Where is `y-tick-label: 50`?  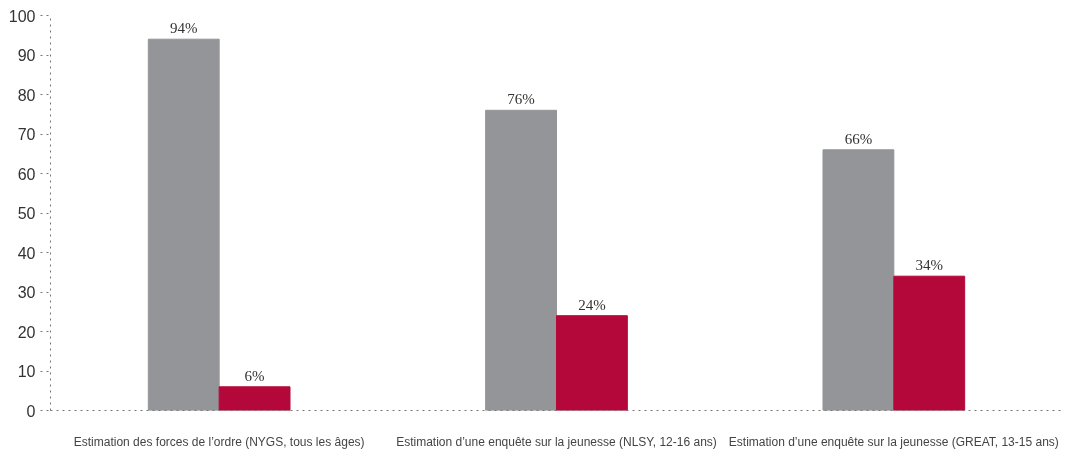 y-tick-label: 50 is located at coordinates (26, 213).